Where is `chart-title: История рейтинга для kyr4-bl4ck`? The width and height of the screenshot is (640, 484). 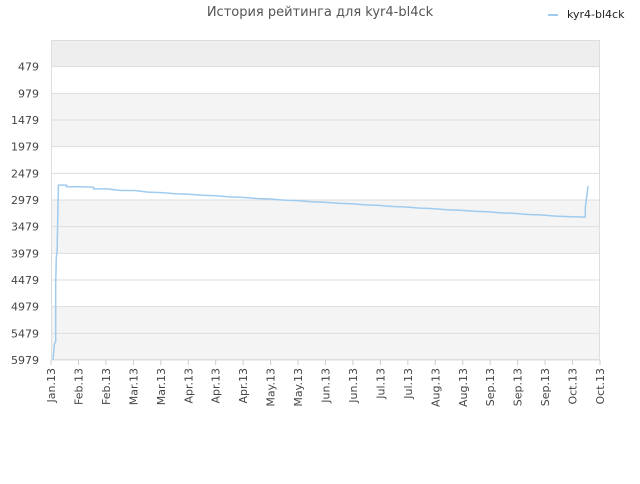
chart-title: История рейтинга для kyr4-bl4ck is located at coordinates (320, 12).